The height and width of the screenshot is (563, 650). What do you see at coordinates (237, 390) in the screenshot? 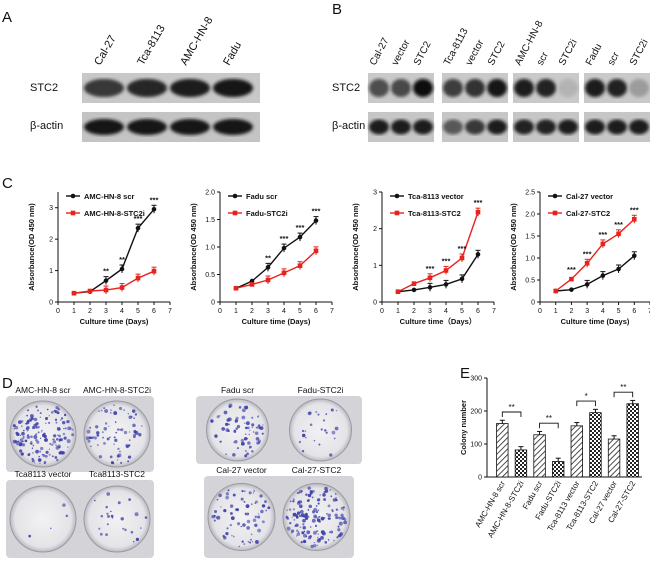
I see `plate-label: Fadu scr` at bounding box center [237, 390].